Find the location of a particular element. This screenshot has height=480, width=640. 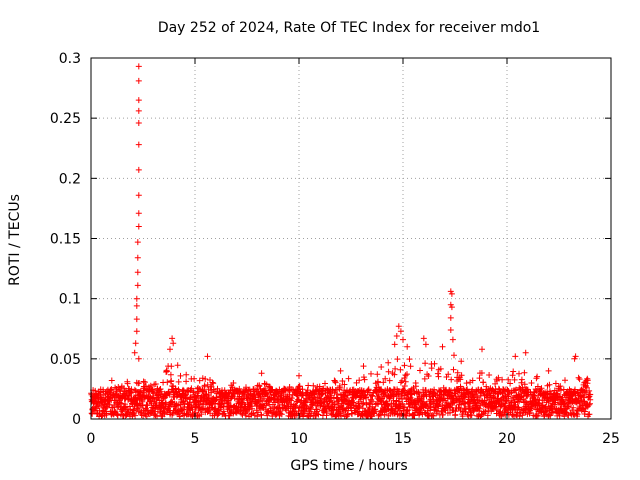

x-tick-label: 5 is located at coordinates (195, 439).